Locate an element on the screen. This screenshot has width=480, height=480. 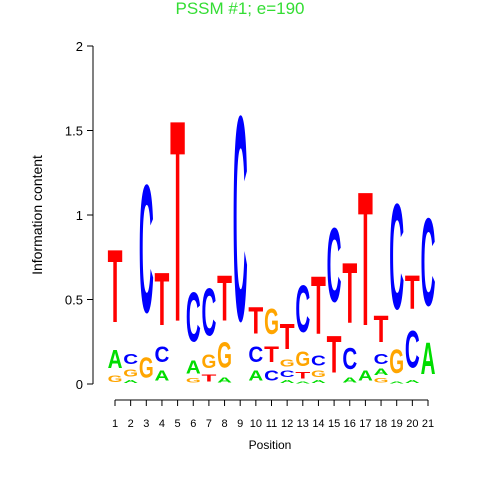
x-tick-label: 1 is located at coordinates (115, 424).